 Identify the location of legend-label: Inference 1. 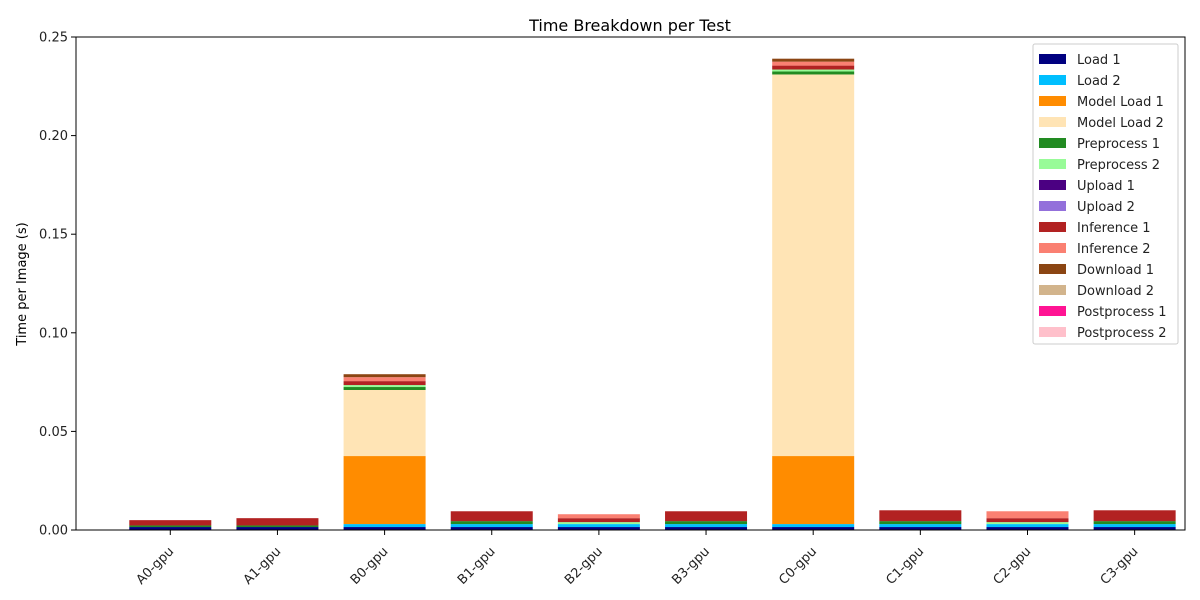
(1114, 228).